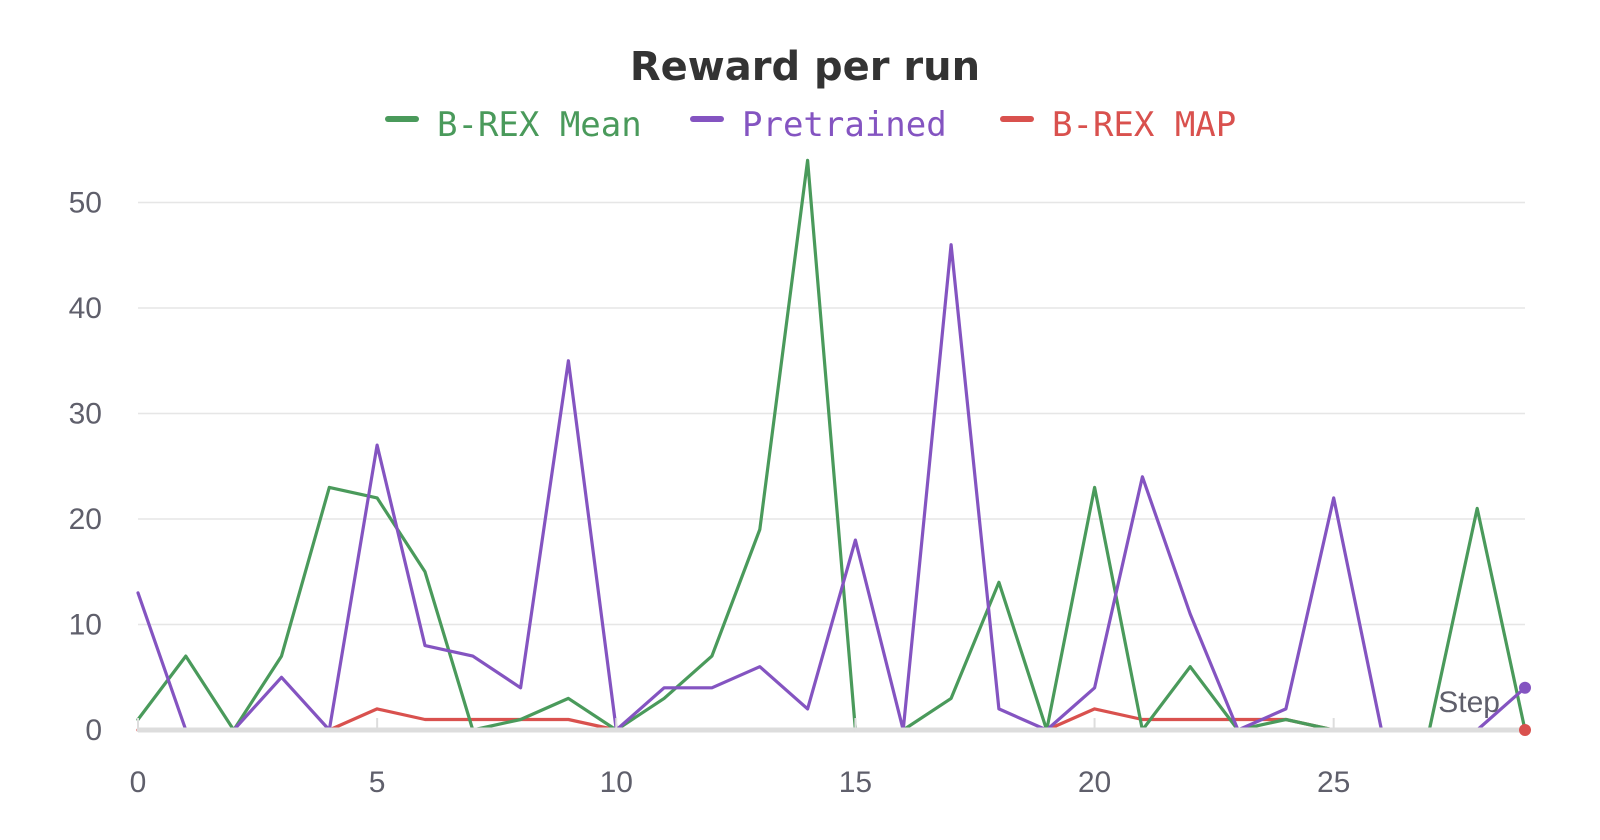 The image size is (1600, 840). Describe the element at coordinates (844, 125) in the screenshot. I see `legend-label: Pretrained` at that location.